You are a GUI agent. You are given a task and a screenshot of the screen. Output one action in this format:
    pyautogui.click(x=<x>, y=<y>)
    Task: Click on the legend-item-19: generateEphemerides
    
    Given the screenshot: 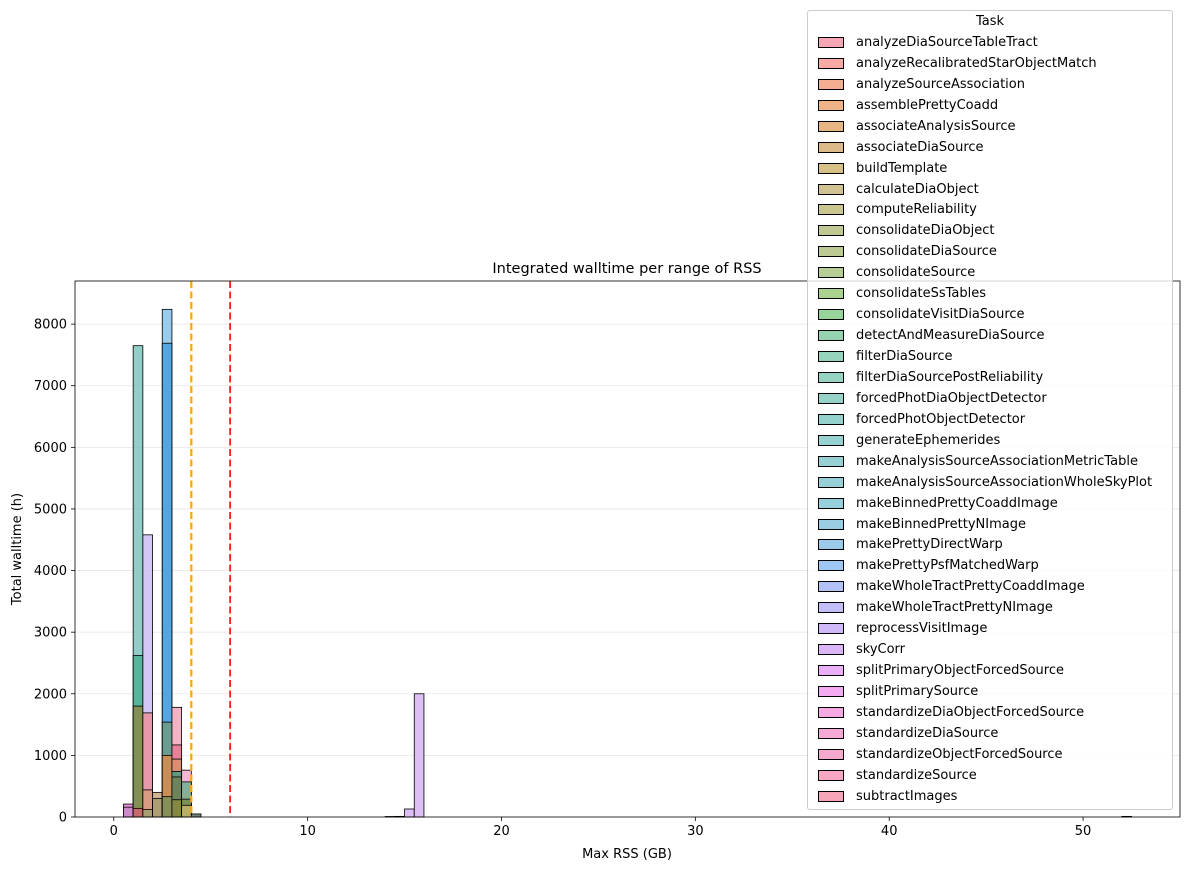 What is the action you would take?
    pyautogui.click(x=983, y=440)
    